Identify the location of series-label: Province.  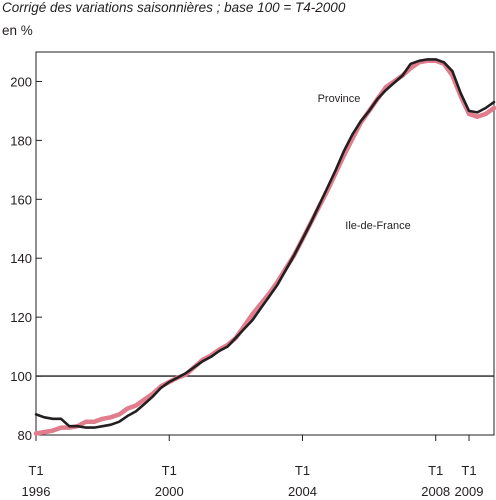
(339, 99).